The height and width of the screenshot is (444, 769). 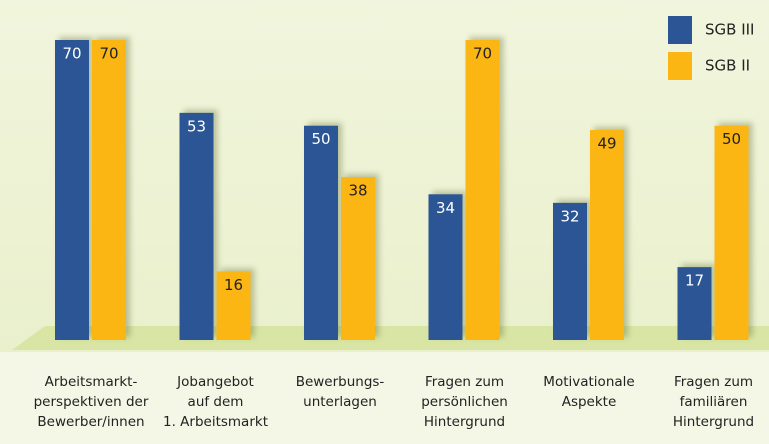 I want to click on x-tick-label: Fragen zum persönlichen Hintergrund, so click(x=464, y=402).